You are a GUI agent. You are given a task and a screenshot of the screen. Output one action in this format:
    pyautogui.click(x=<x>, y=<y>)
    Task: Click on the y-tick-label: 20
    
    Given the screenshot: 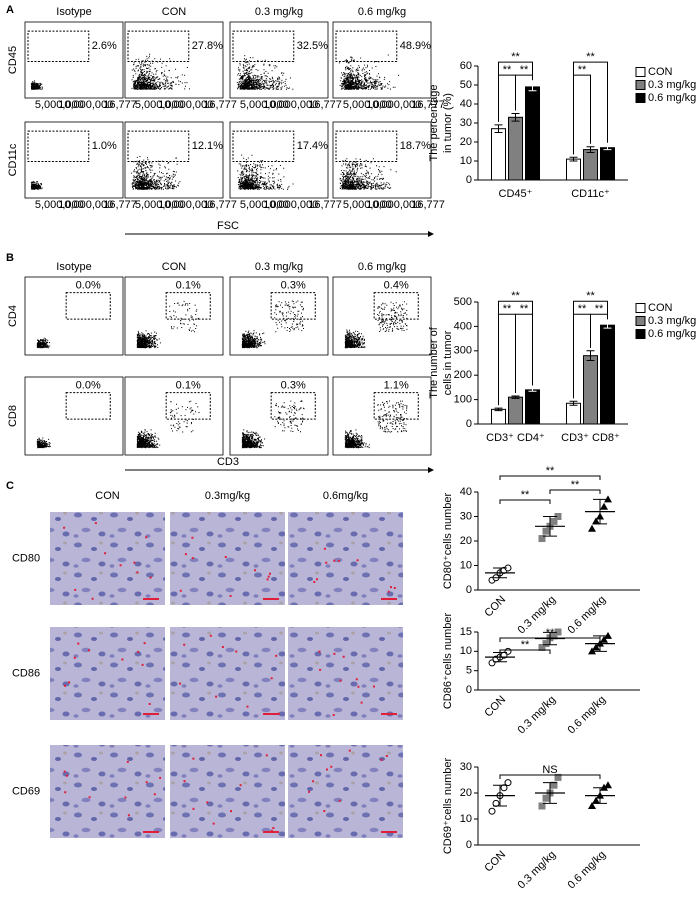 What is the action you would take?
    pyautogui.click(x=466, y=142)
    